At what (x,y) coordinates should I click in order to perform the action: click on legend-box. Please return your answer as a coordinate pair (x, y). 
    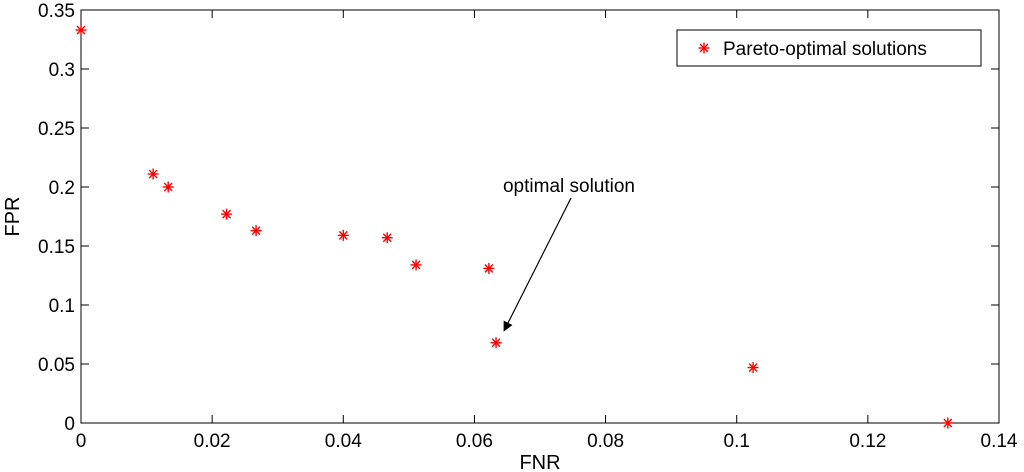
    Looking at the image, I should click on (829, 48).